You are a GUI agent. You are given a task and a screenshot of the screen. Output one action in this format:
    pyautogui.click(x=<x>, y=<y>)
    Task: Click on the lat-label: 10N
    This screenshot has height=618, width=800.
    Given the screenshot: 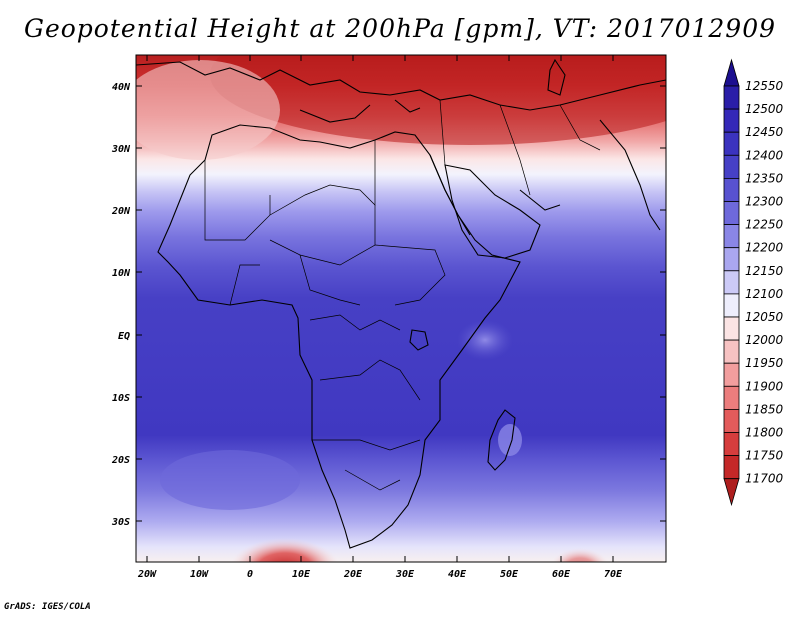 What is the action you would take?
    pyautogui.click(x=121, y=273)
    